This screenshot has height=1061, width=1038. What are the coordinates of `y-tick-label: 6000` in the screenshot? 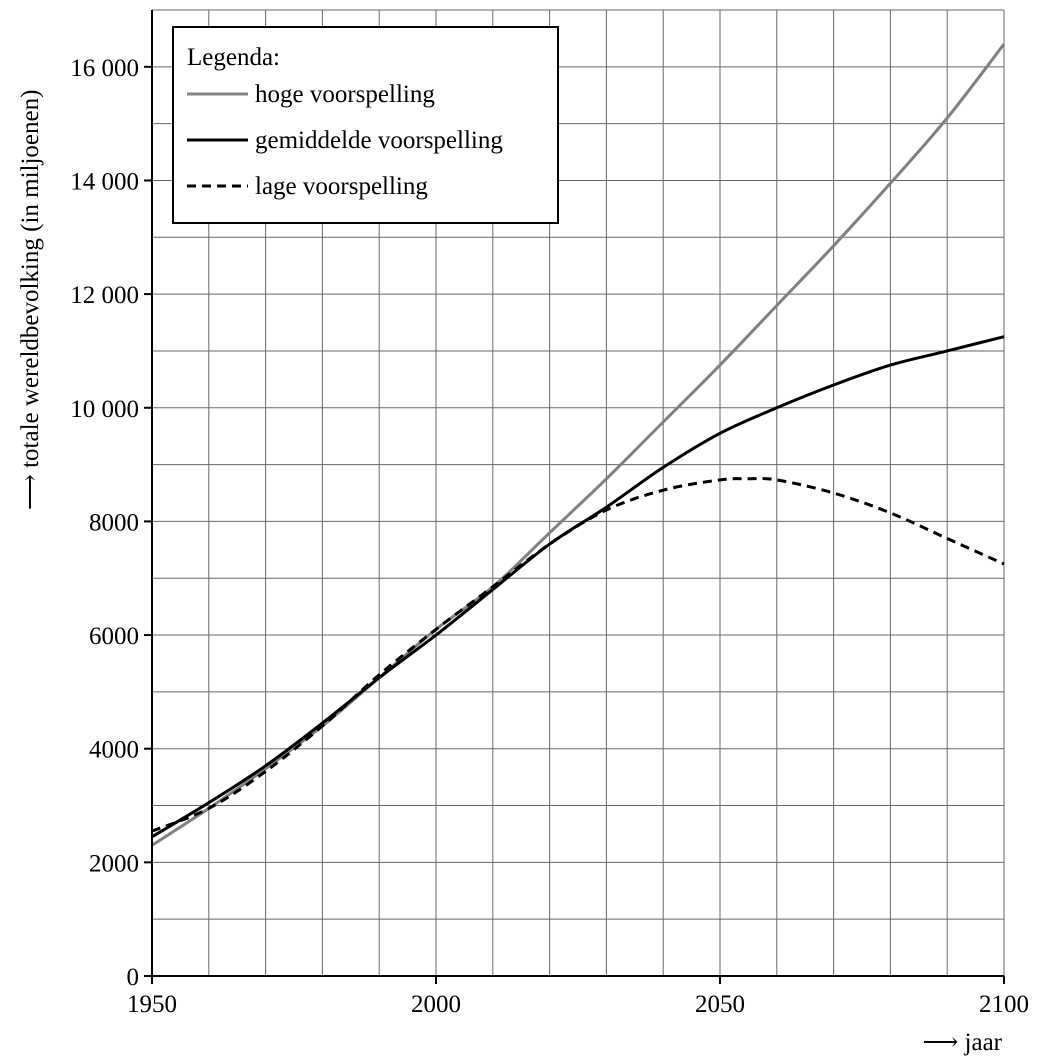 It's located at (114, 636).